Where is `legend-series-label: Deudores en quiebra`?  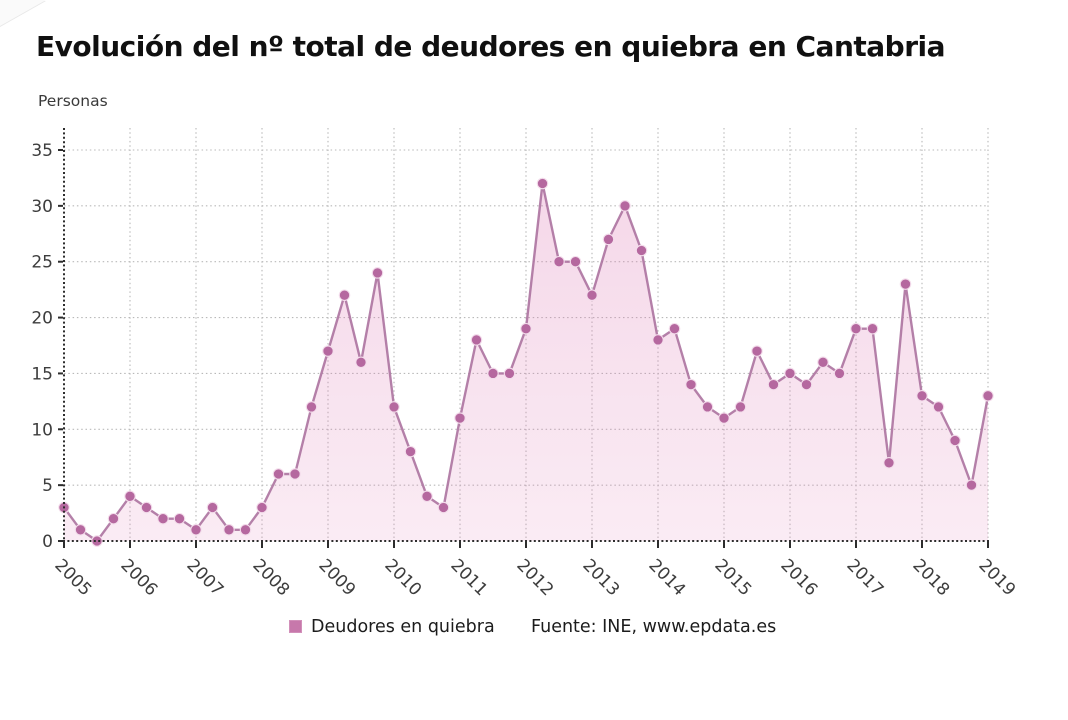
legend-series-label: Deudores en quiebra is located at coordinates (403, 627).